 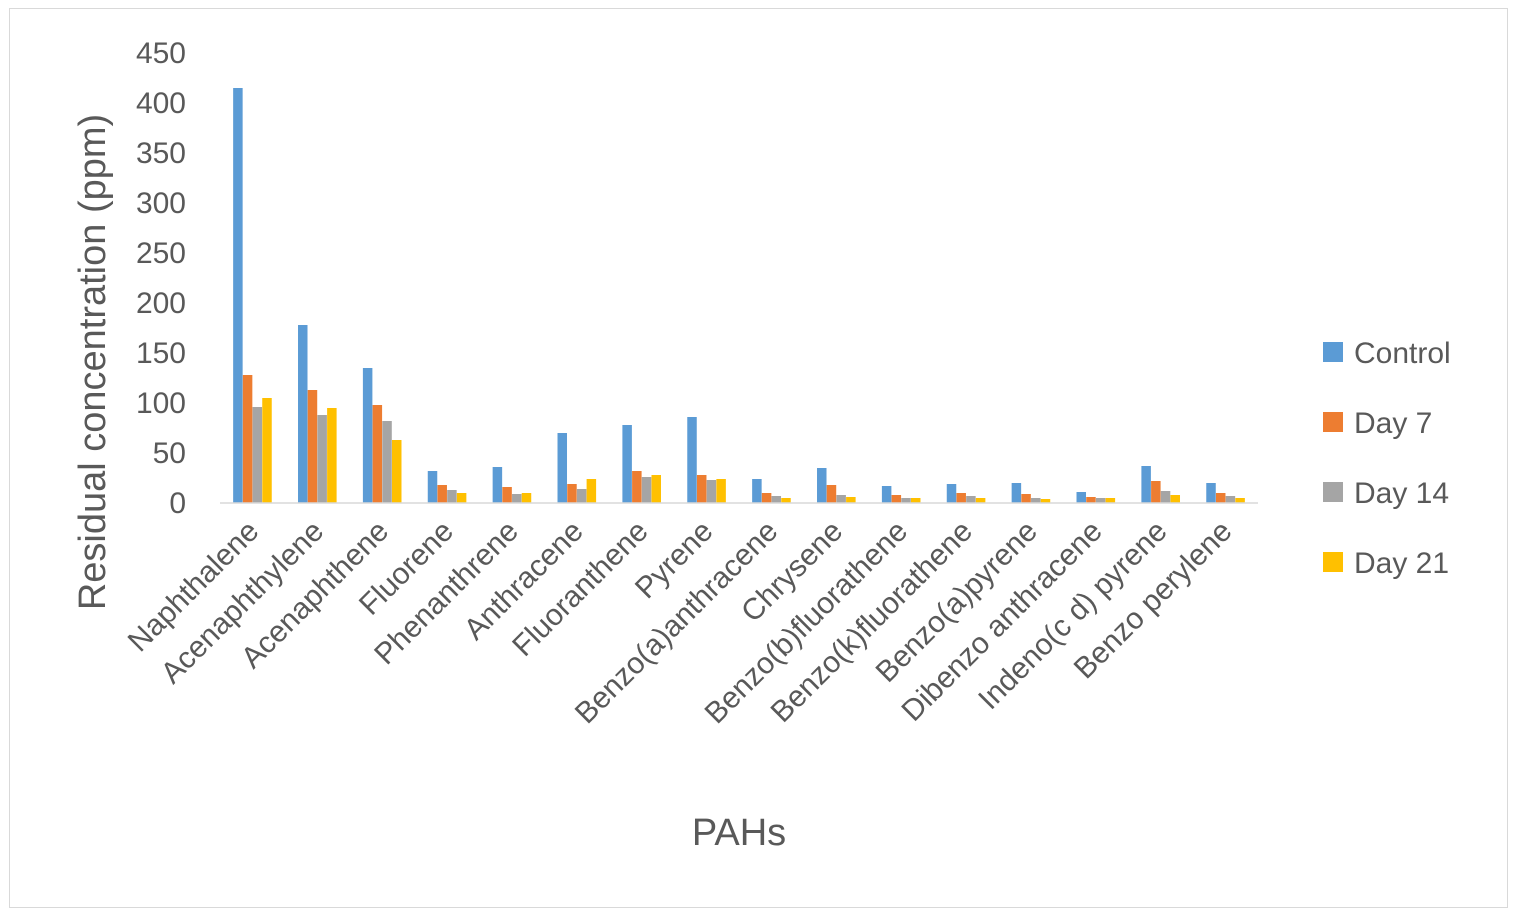 What do you see at coordinates (1393, 423) in the screenshot?
I see `legend-label: Day 7` at bounding box center [1393, 423].